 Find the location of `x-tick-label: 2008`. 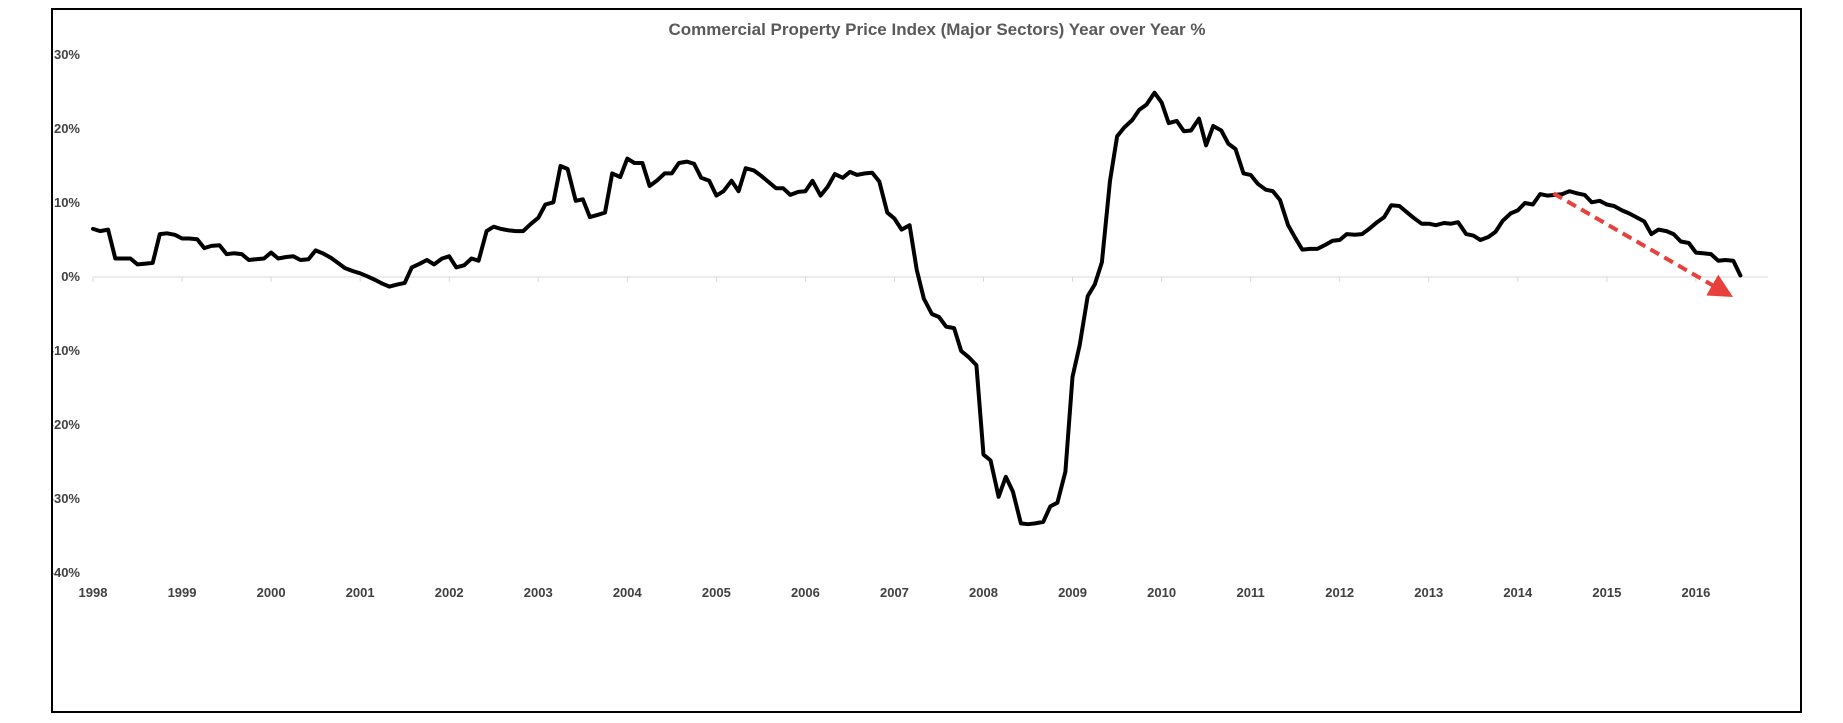

x-tick-label: 2008 is located at coordinates (983, 592).